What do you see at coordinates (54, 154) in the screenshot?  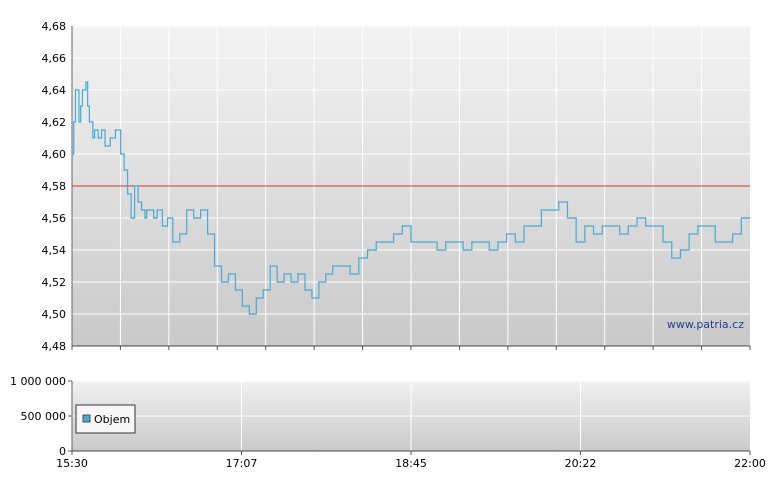 I see `price-y-tick-label: 4,60` at bounding box center [54, 154].